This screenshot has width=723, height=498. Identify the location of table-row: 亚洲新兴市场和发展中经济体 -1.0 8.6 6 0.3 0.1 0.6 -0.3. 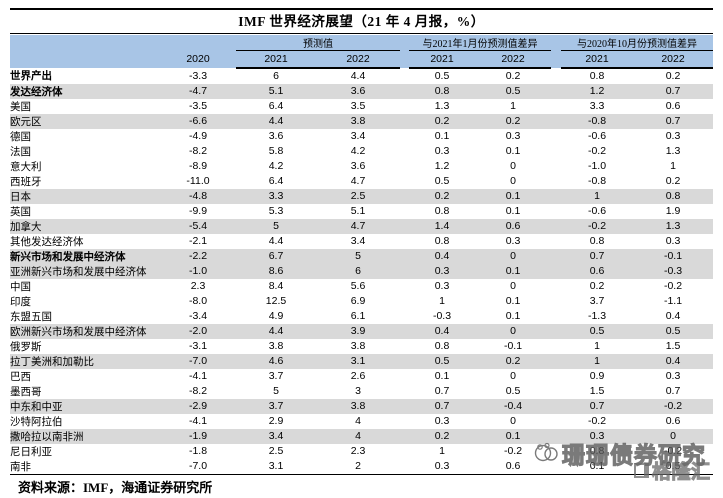
(361, 271).